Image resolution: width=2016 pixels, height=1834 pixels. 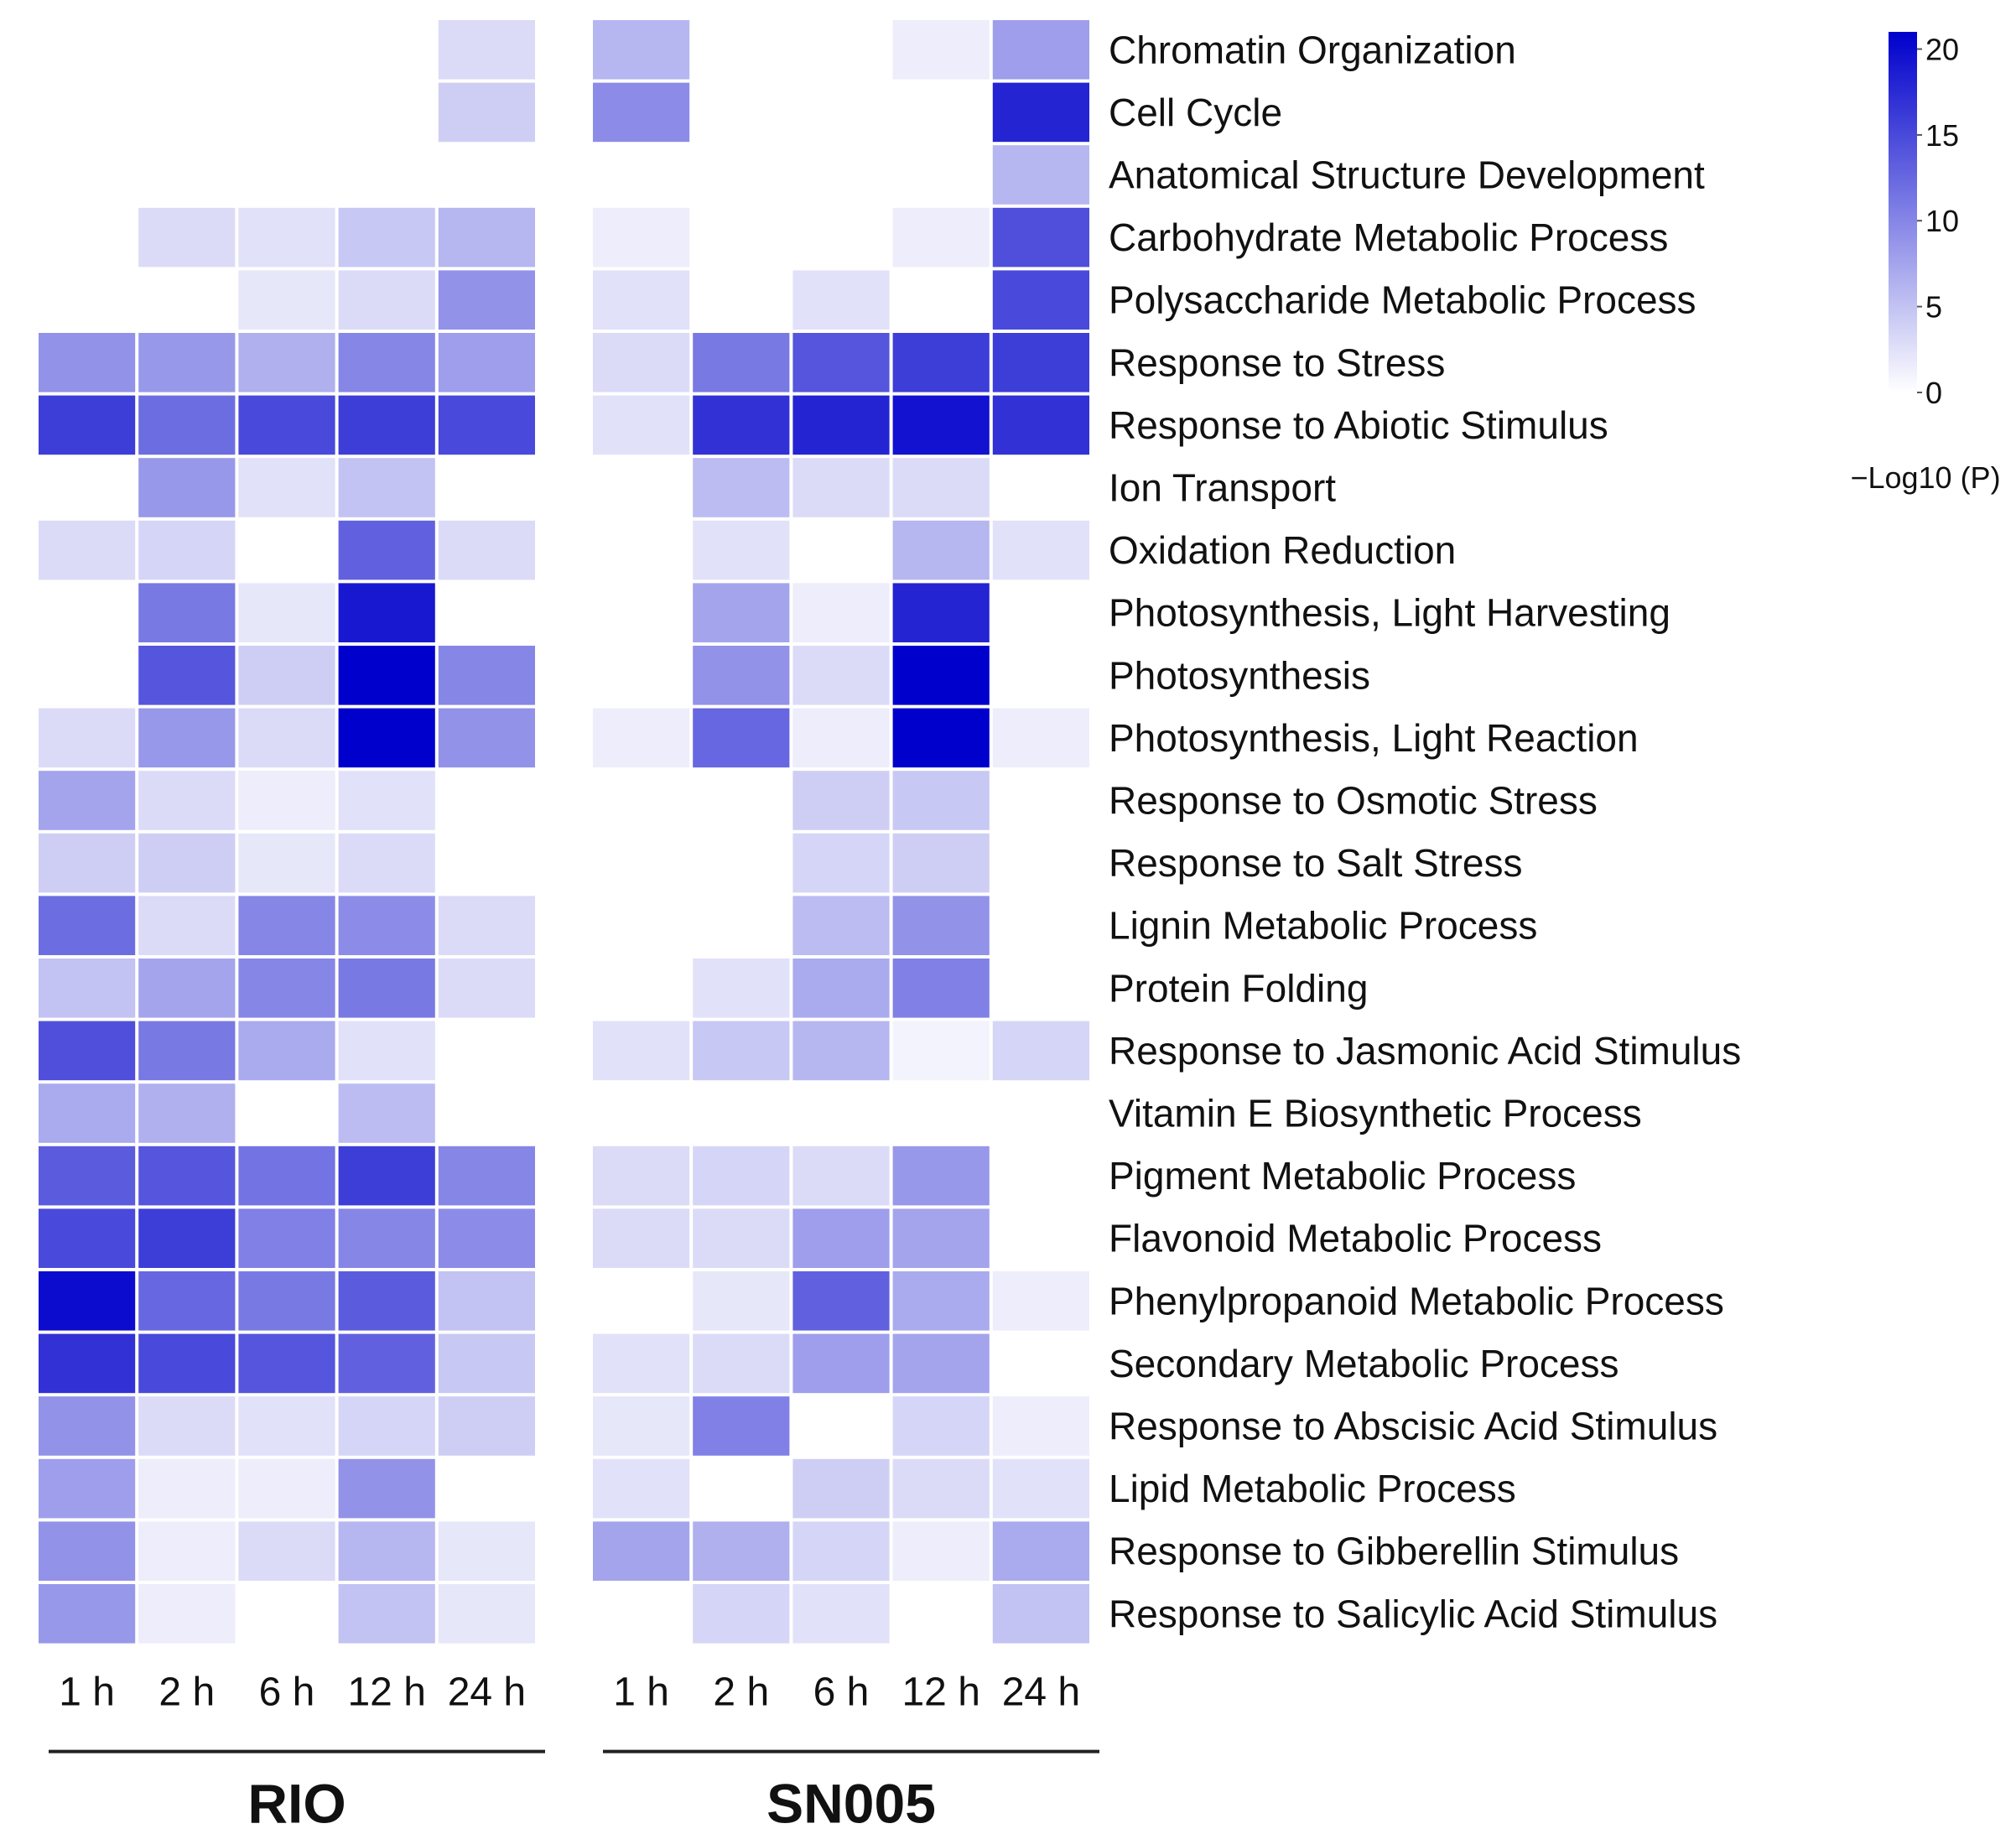 What do you see at coordinates (1041, 1692) in the screenshot?
I see `timepoint-label: 24 h` at bounding box center [1041, 1692].